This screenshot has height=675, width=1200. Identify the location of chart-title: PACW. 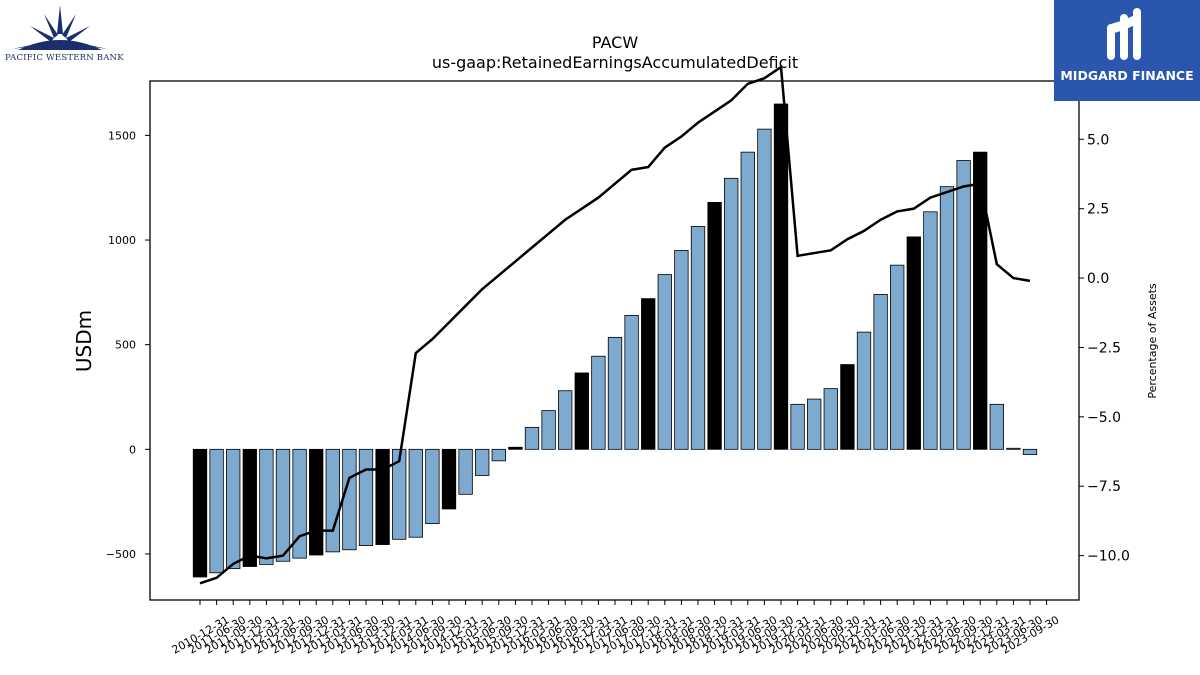
(615, 42).